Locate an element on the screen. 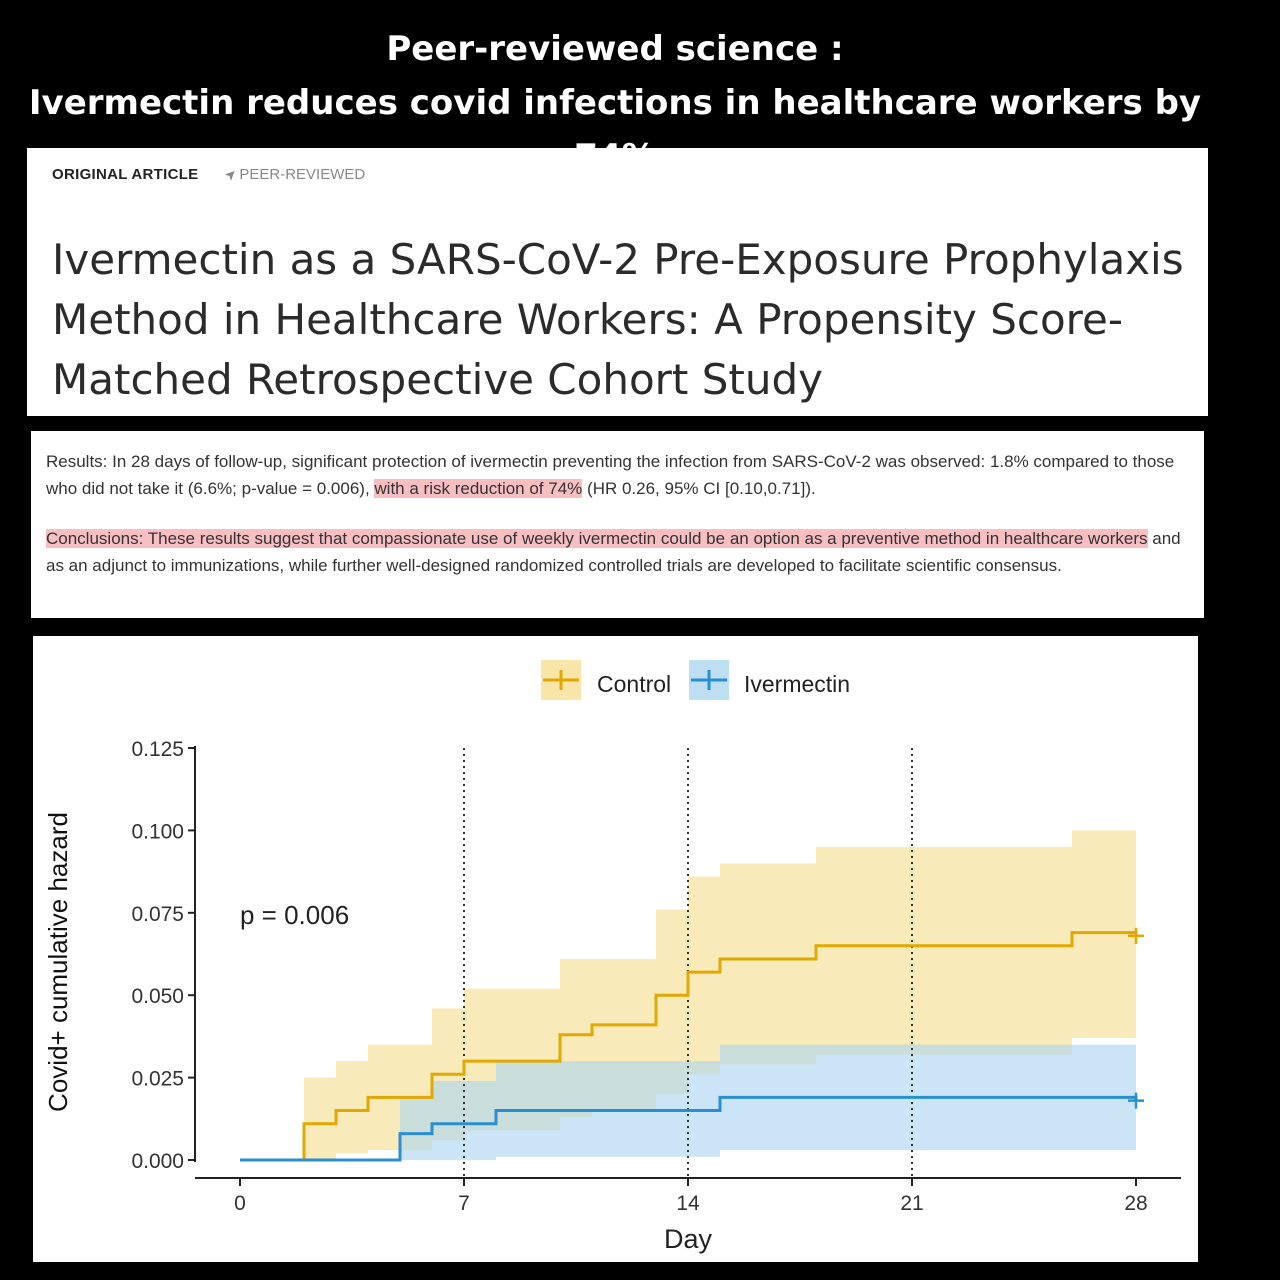 This screenshot has width=1280, height=1280. y-tick-label: 0.100 is located at coordinates (157, 831).